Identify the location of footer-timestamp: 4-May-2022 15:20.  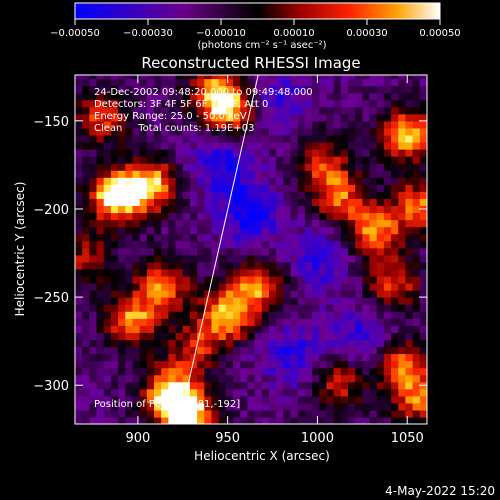
(440, 491).